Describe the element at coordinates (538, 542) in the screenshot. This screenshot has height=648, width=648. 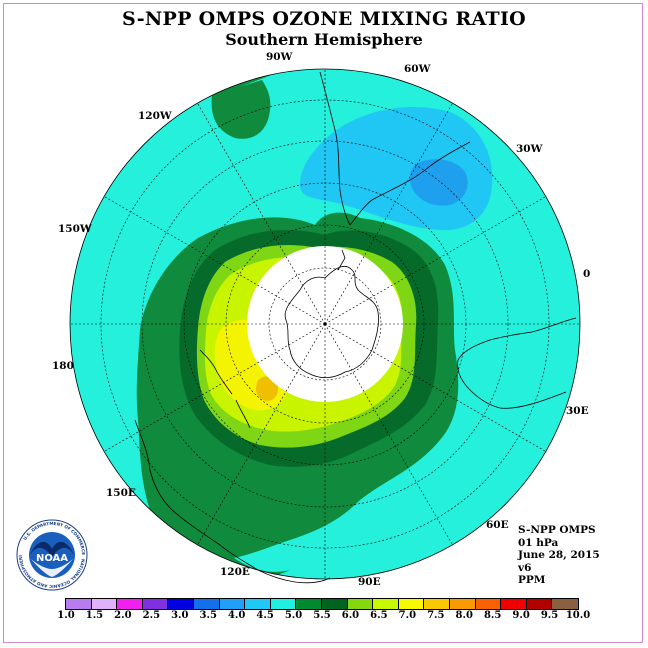
I see `info-level: 01 hPa` at that location.